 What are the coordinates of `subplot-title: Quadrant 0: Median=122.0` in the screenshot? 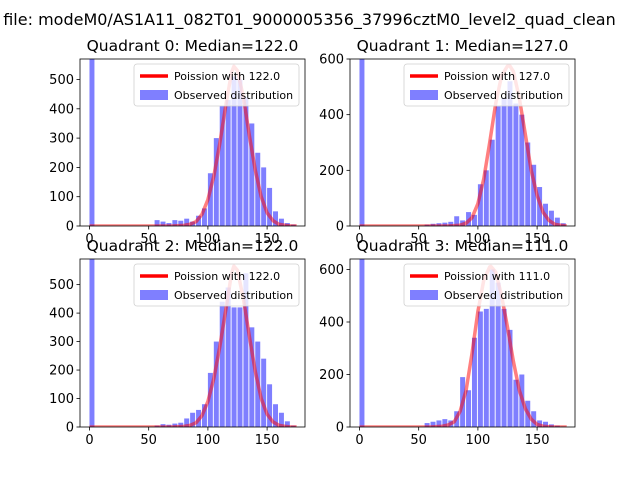 It's located at (193, 46).